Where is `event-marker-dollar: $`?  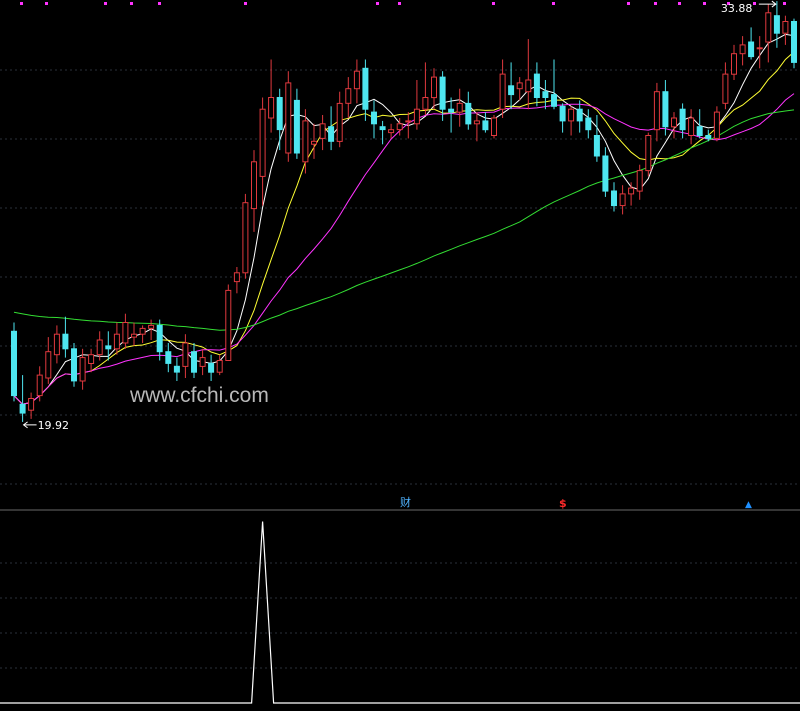 event-marker-dollar: $ is located at coordinates (563, 503).